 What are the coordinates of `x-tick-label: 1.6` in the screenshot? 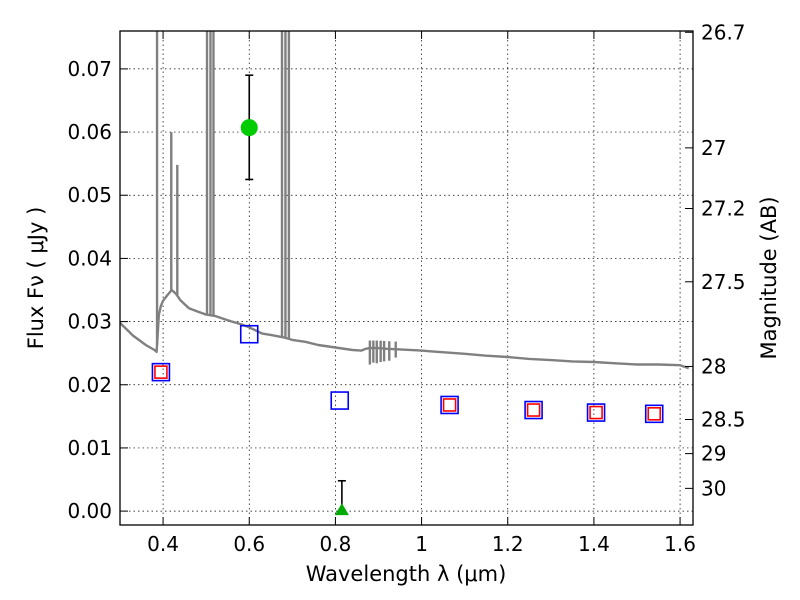 It's located at (680, 544).